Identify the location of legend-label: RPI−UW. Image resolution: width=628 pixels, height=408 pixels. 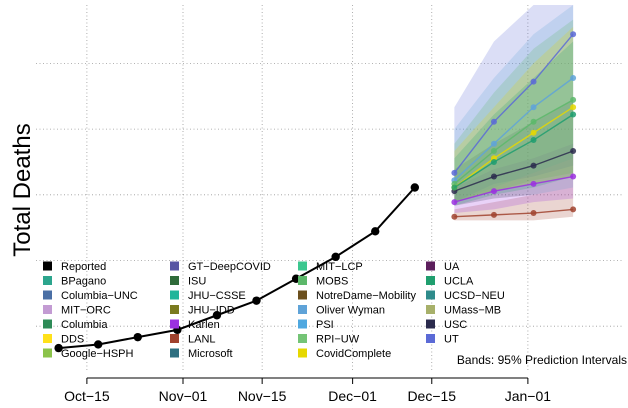
(338, 340).